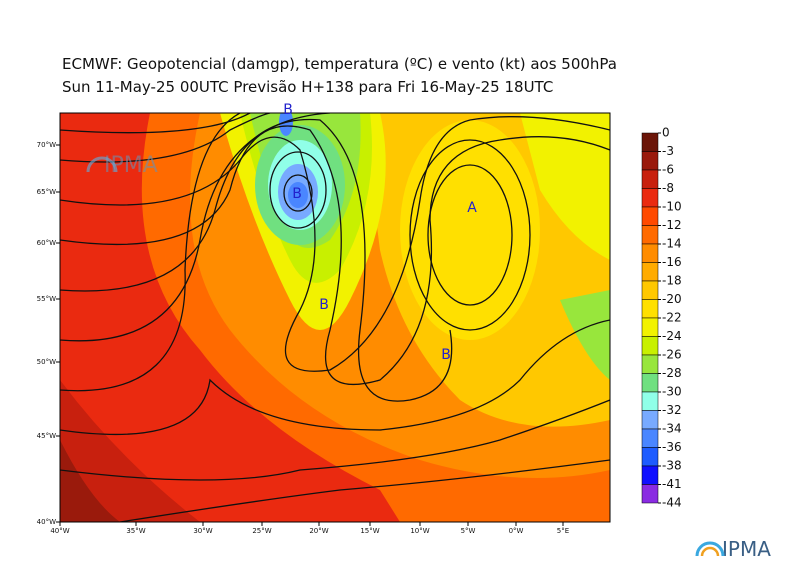 This screenshot has width=800, height=566. Describe the element at coordinates (672, 281) in the screenshot. I see `colorbar-label: -18` at that location.